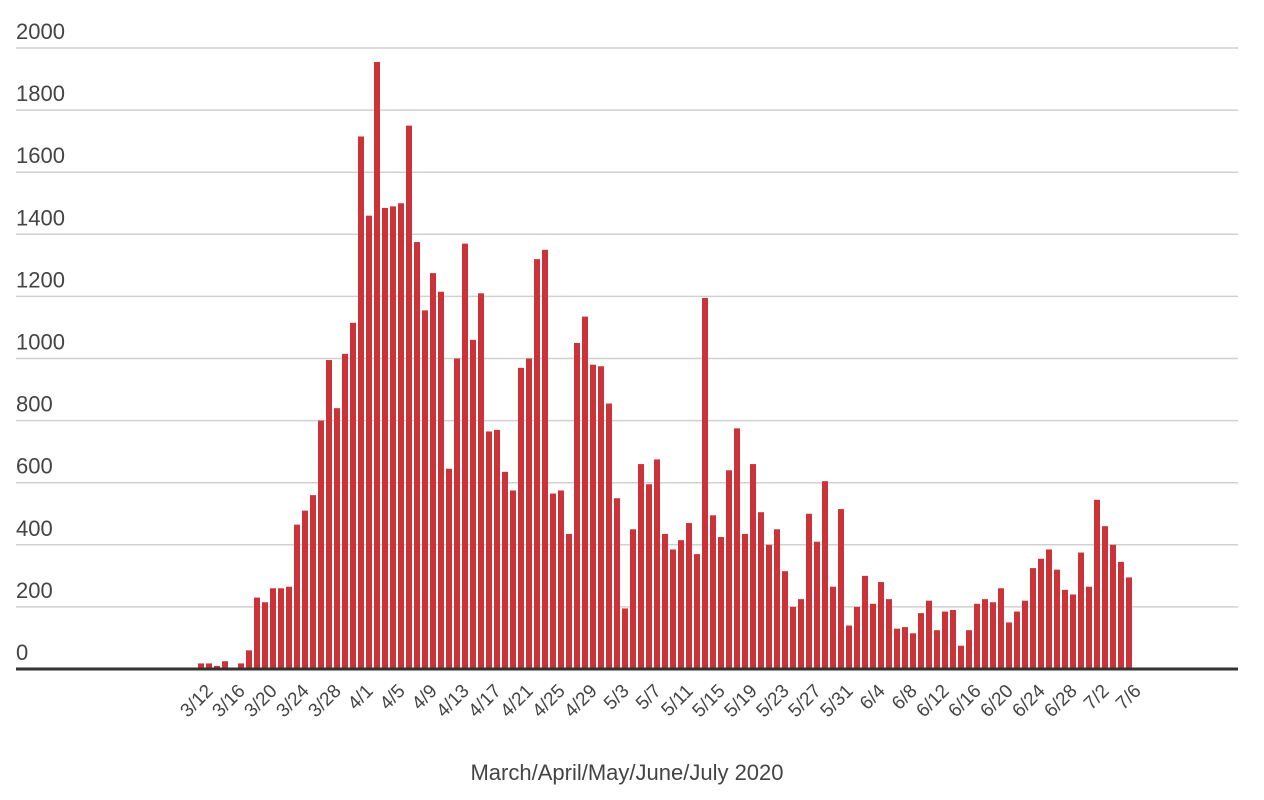  I want to click on y-tick-label: 1800, so click(40, 93).